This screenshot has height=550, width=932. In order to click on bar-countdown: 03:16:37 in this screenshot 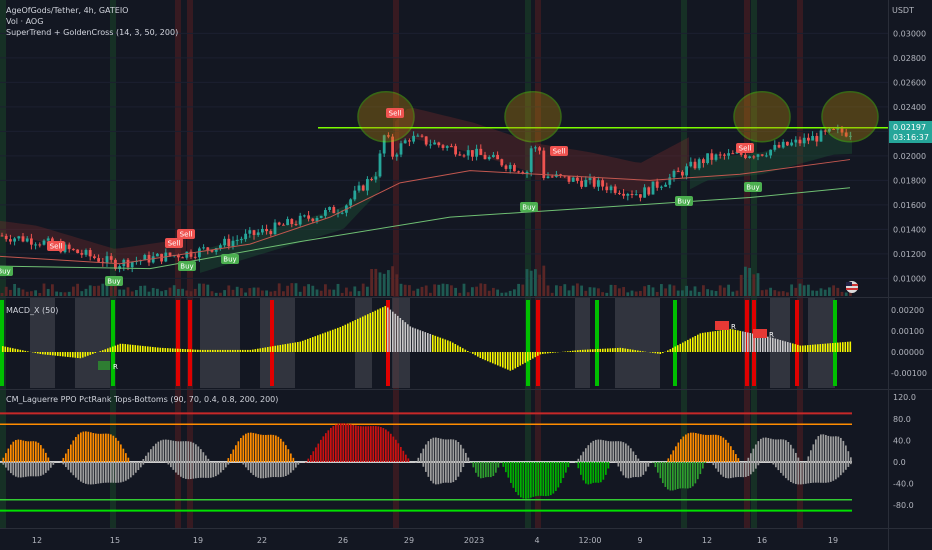, I will do `click(911, 137)`.